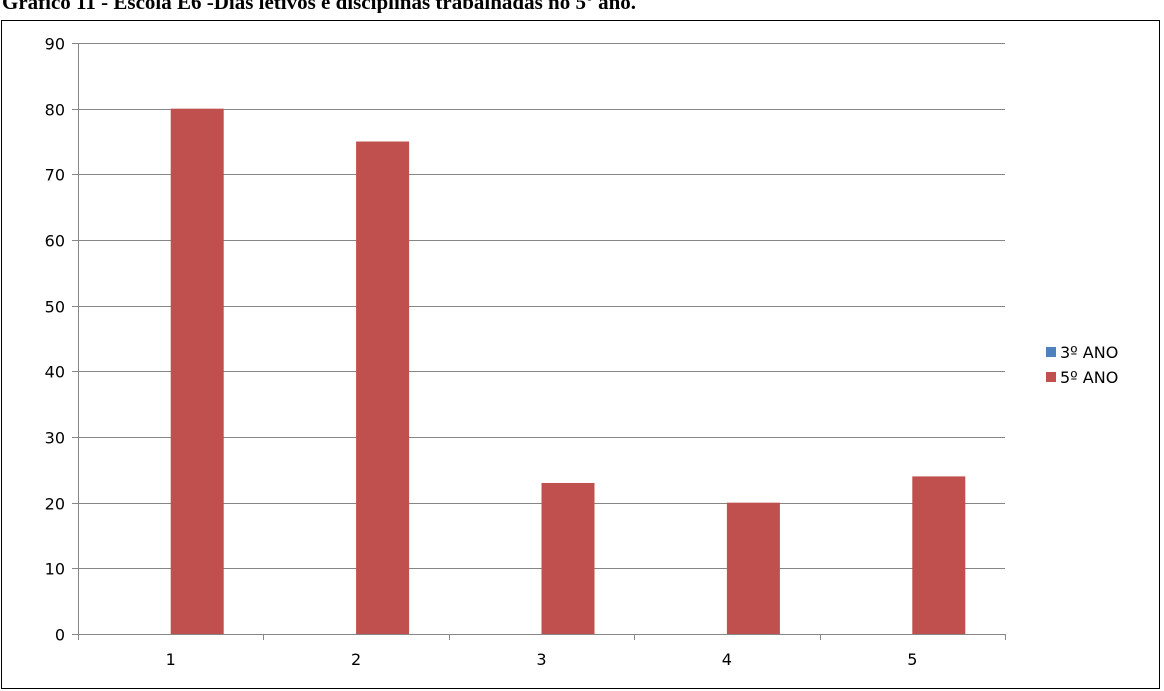  I want to click on y-tick-label: 40, so click(55, 372).